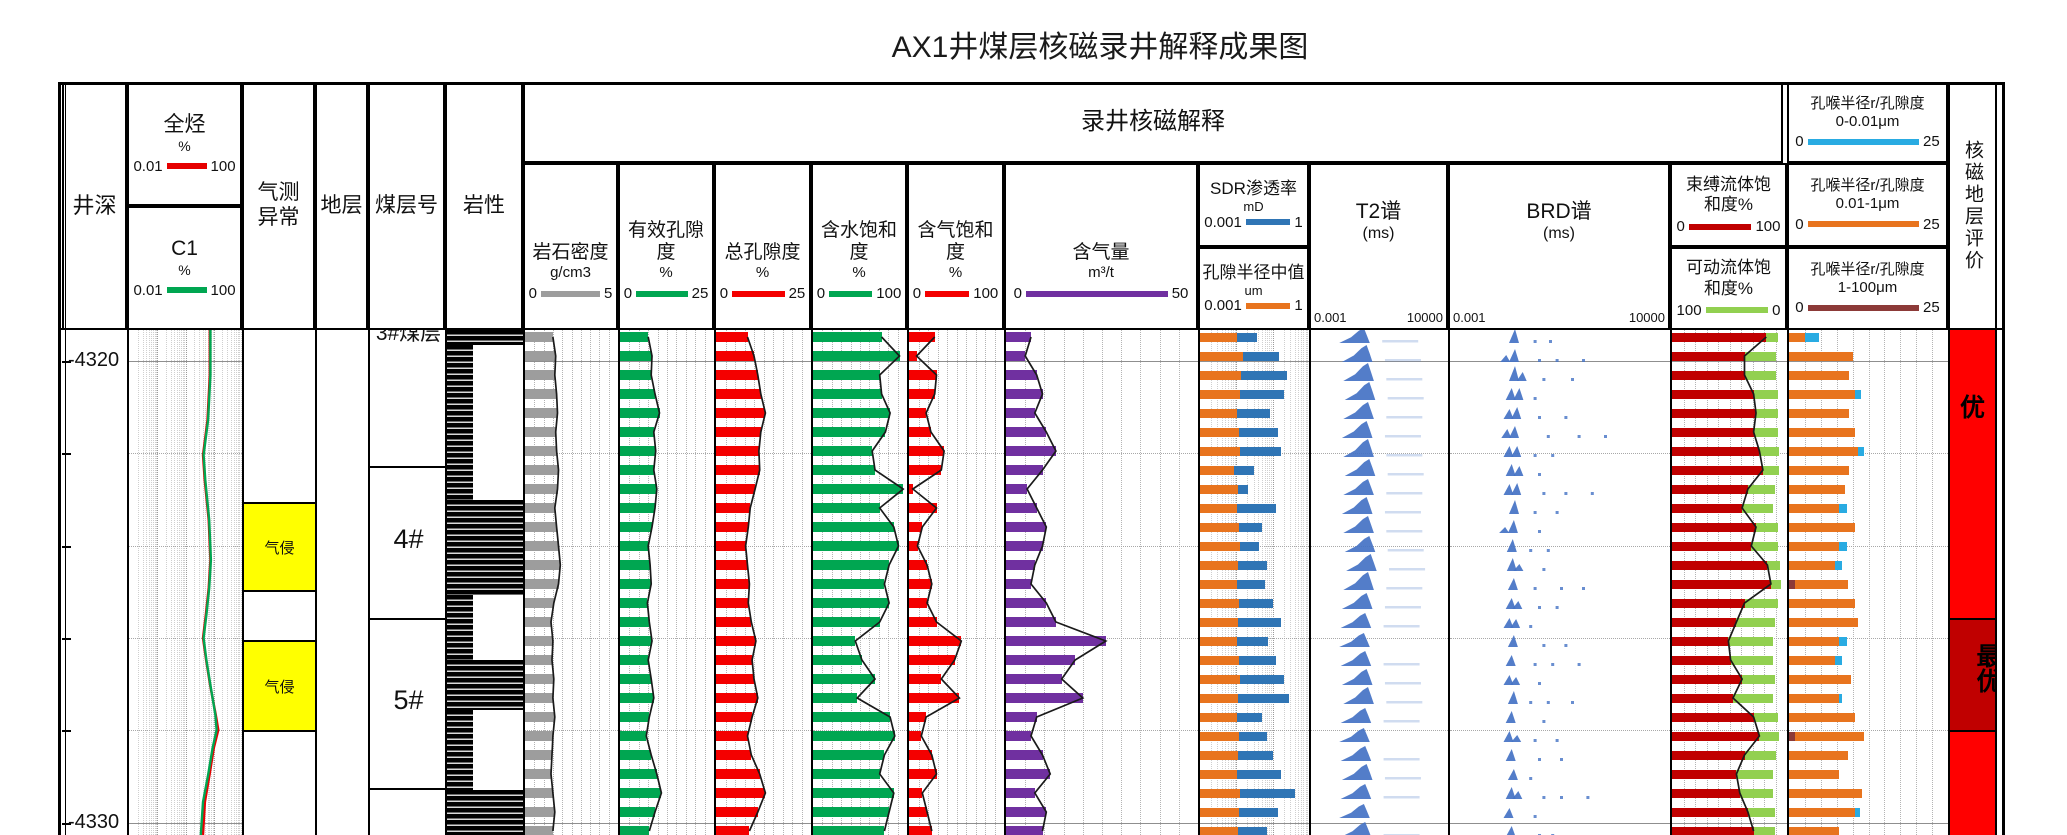 This screenshot has width=2067, height=835. I want to click on c1-scale-min: 0.01, so click(148, 290).